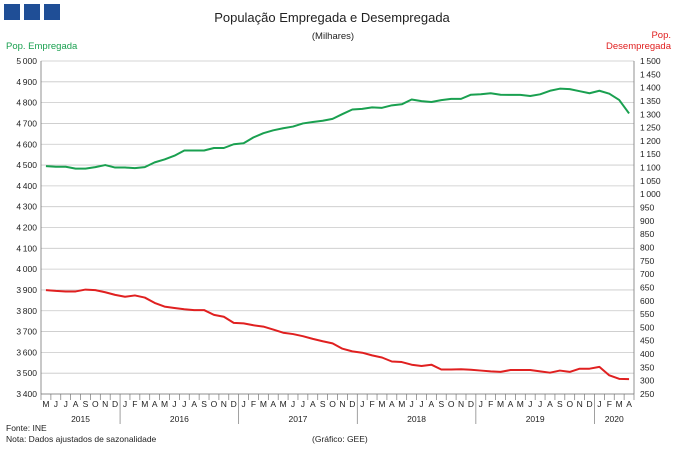 Image resolution: width=679 pixels, height=449 pixels. Describe the element at coordinates (647, 327) in the screenshot. I see `y-tick-label-right: 500` at that location.